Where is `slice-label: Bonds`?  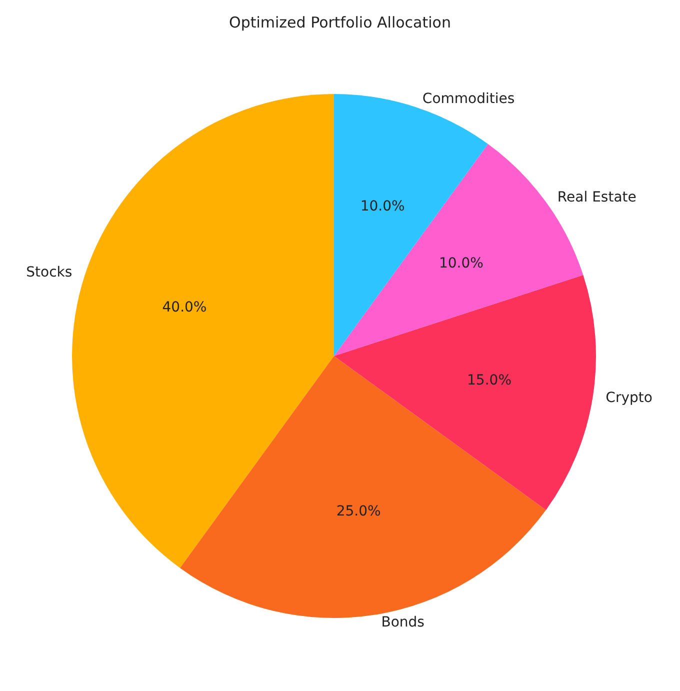 slice-label: Bonds is located at coordinates (402, 622).